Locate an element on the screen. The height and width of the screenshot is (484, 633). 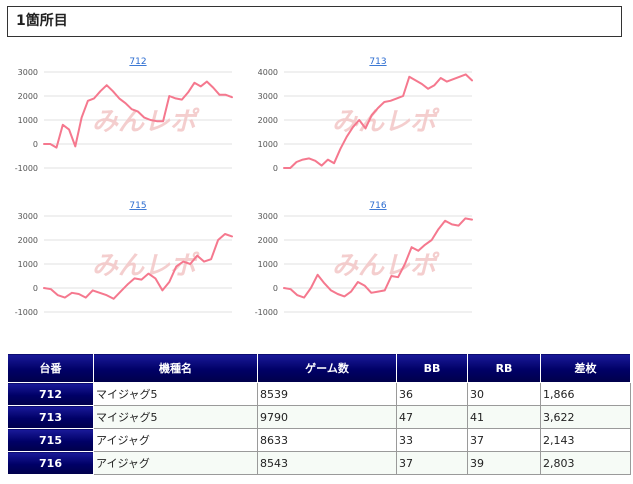
chart-716-svg: 716 -1000 0 1000 2000 3000 みんレポ is located at coordinates (364, 259).